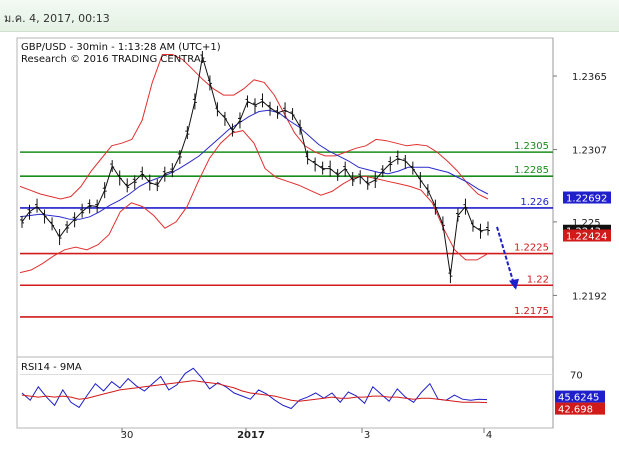 The width and height of the screenshot is (619, 457). I want to click on level-label: 1.2175, so click(531, 311).